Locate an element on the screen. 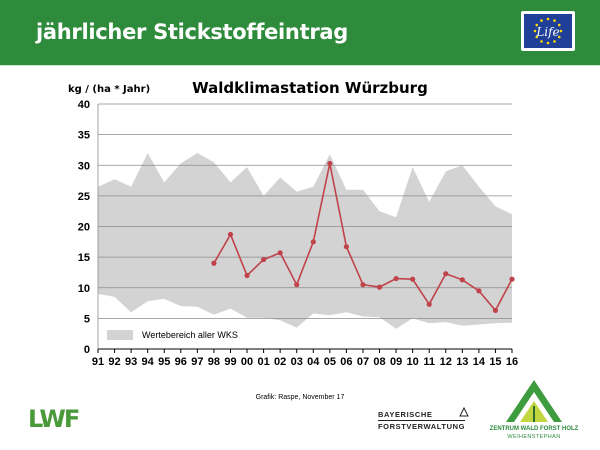 This screenshot has width=600, height=450. zwfh-logo-line2: WEIHENSTEPHAN is located at coordinates (534, 437).